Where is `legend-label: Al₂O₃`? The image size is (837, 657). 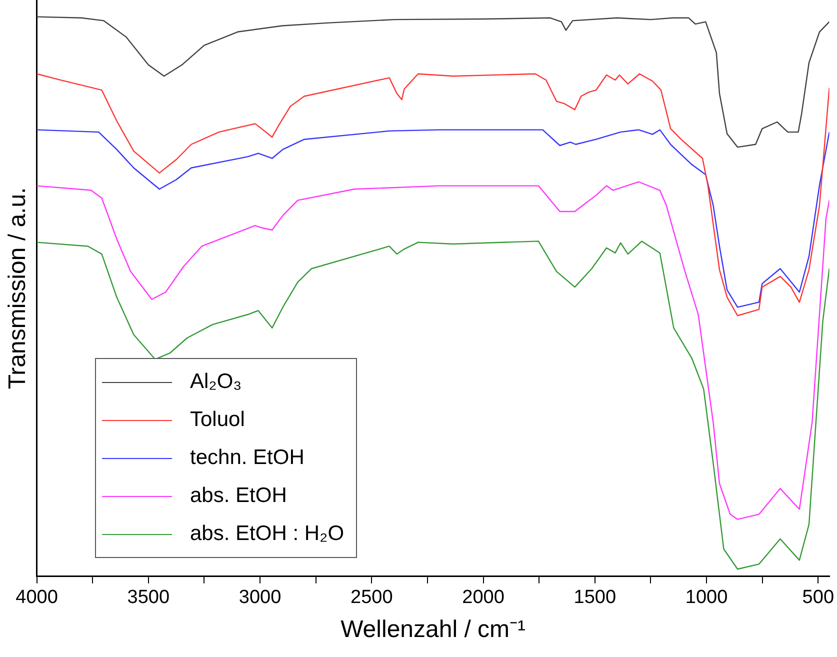 legend-label: Al₂O₃ is located at coordinates (216, 382).